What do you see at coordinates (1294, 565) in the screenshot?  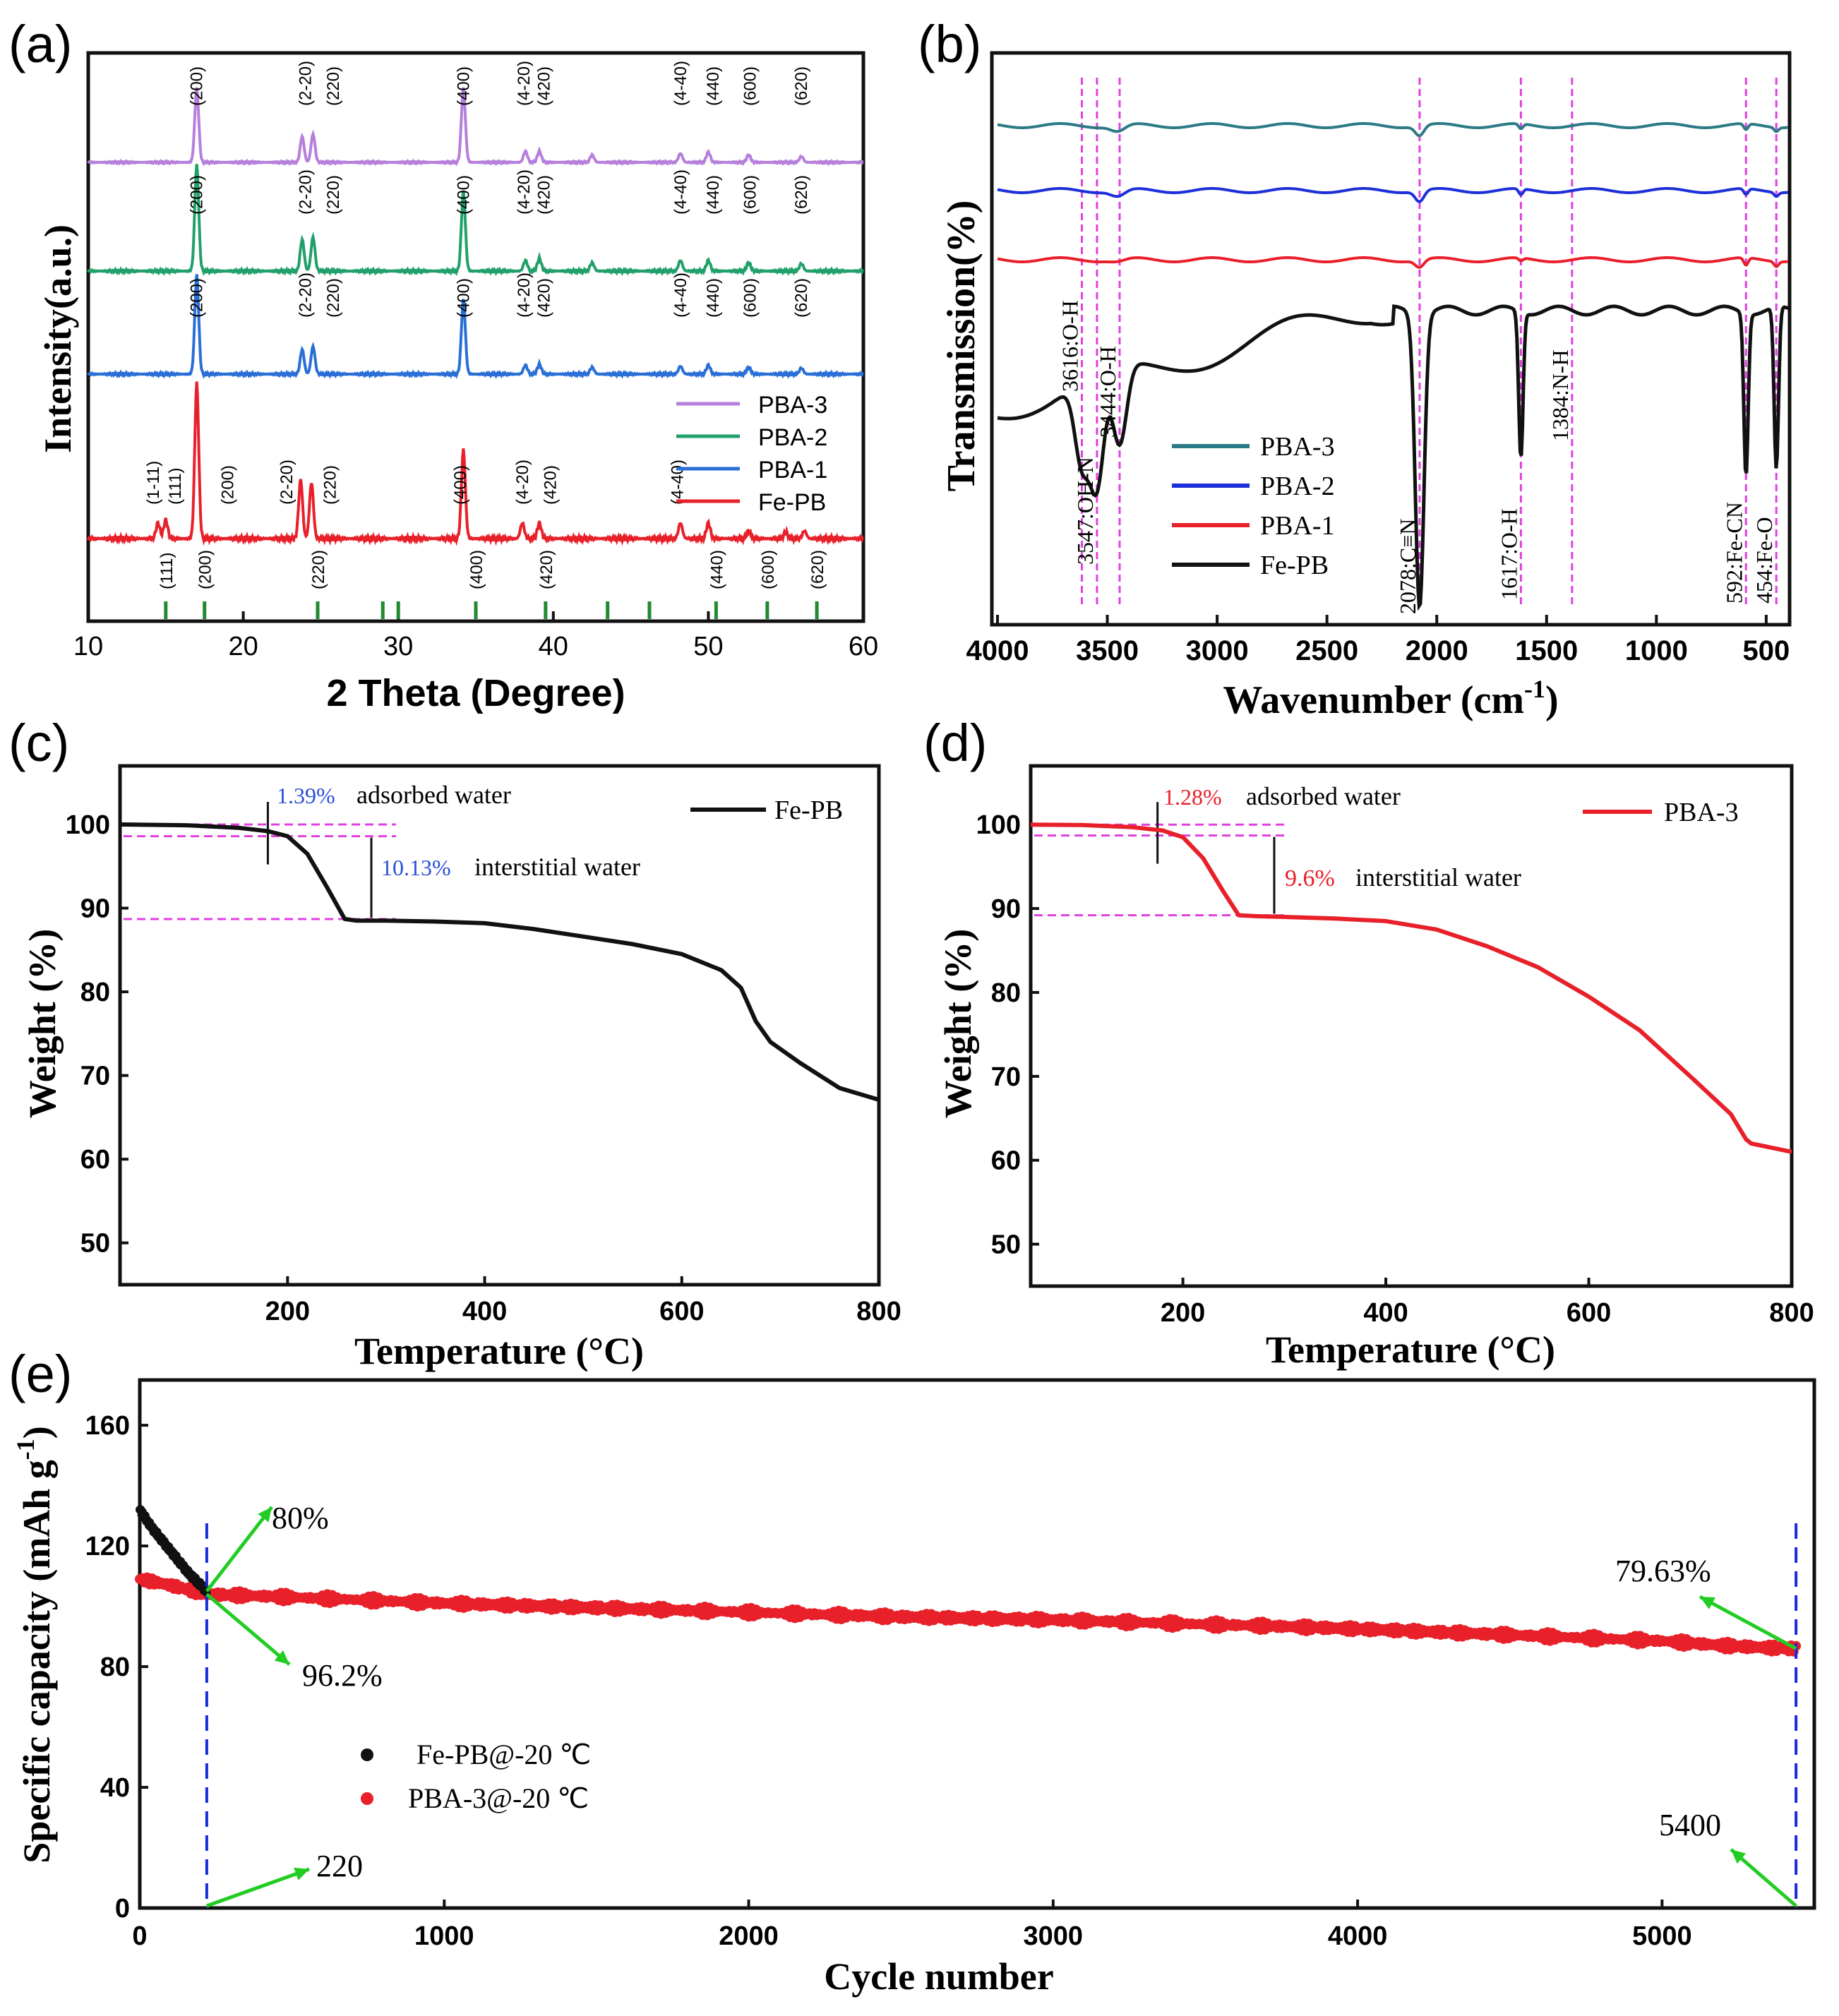 I see `legend-label-ftir-fepb: Fe-PB` at bounding box center [1294, 565].